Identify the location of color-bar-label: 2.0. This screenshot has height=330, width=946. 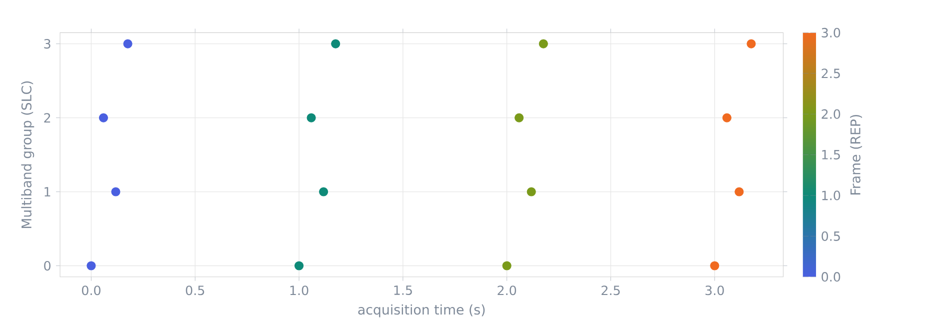
(831, 114).